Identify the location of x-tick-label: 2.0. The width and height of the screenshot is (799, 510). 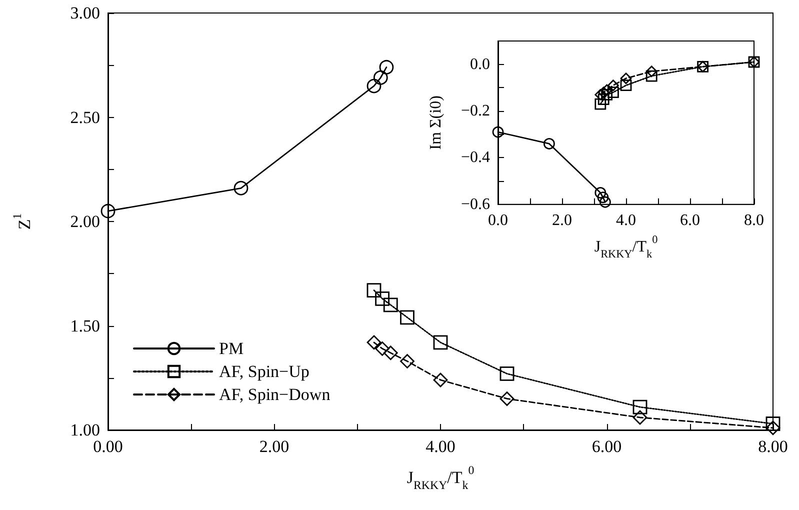
(562, 220).